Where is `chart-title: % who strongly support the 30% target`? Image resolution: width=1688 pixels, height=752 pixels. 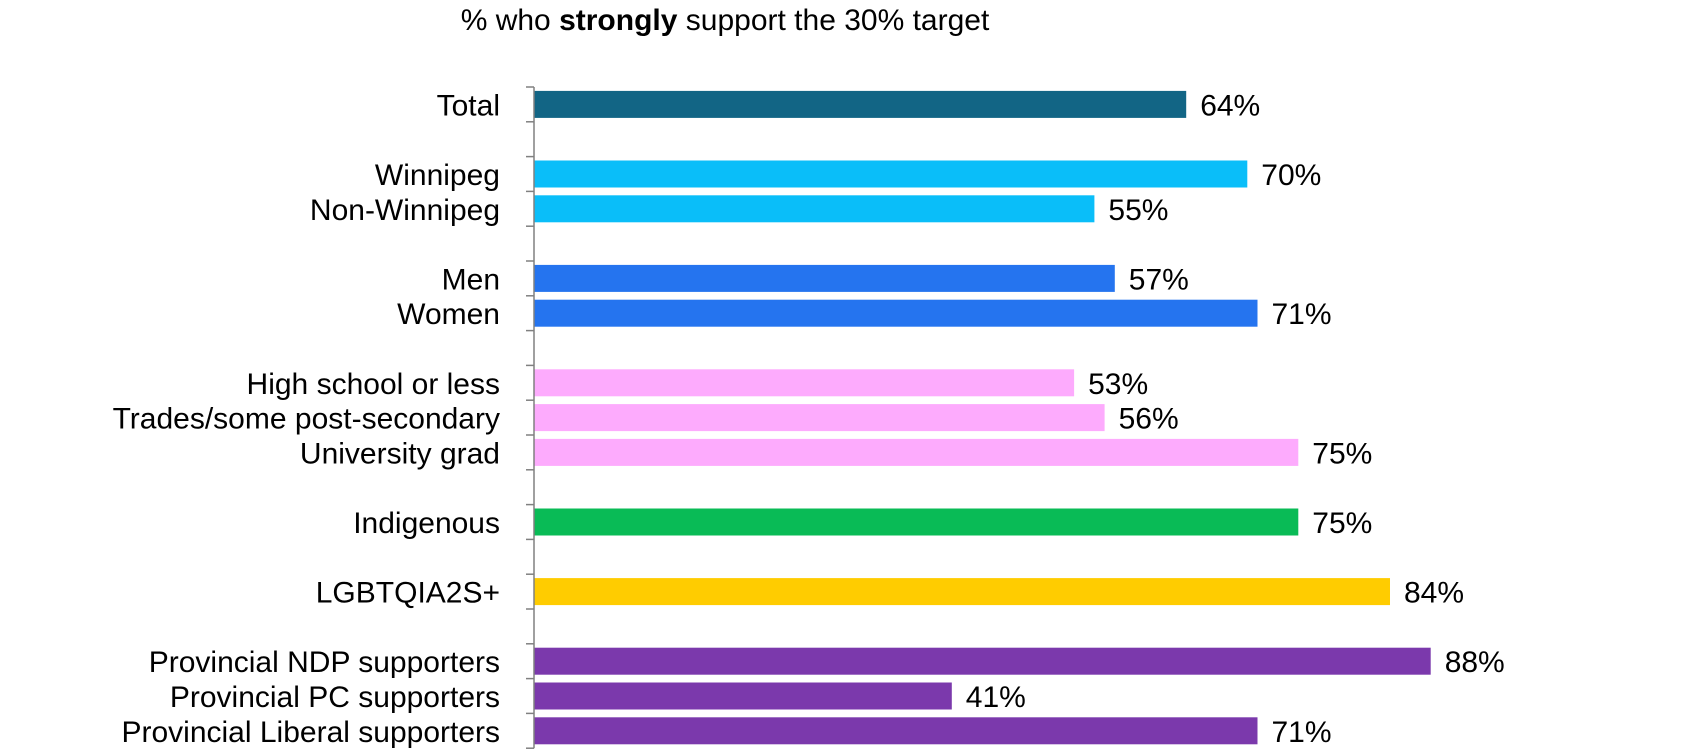 chart-title: % who strongly support the 30% target is located at coordinates (725, 21).